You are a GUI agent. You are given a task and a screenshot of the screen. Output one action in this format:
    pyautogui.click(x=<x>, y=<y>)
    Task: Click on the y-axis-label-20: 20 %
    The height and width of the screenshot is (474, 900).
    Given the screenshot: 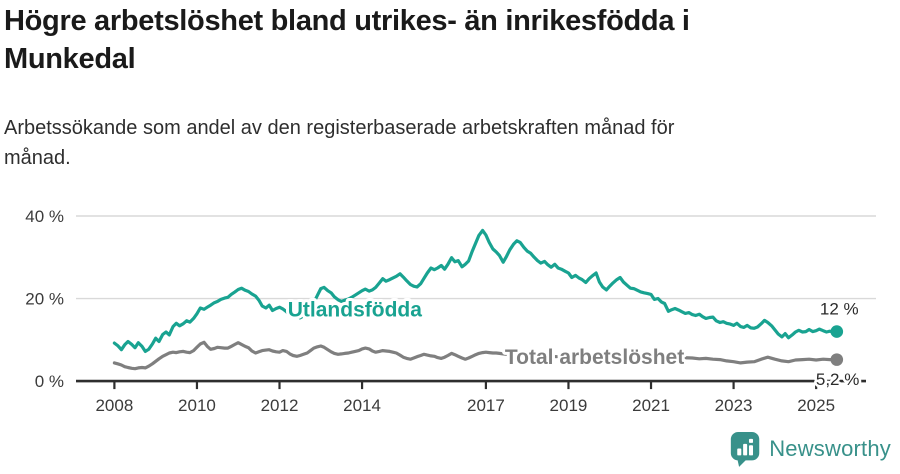 What is the action you would take?
    pyautogui.click(x=44, y=299)
    